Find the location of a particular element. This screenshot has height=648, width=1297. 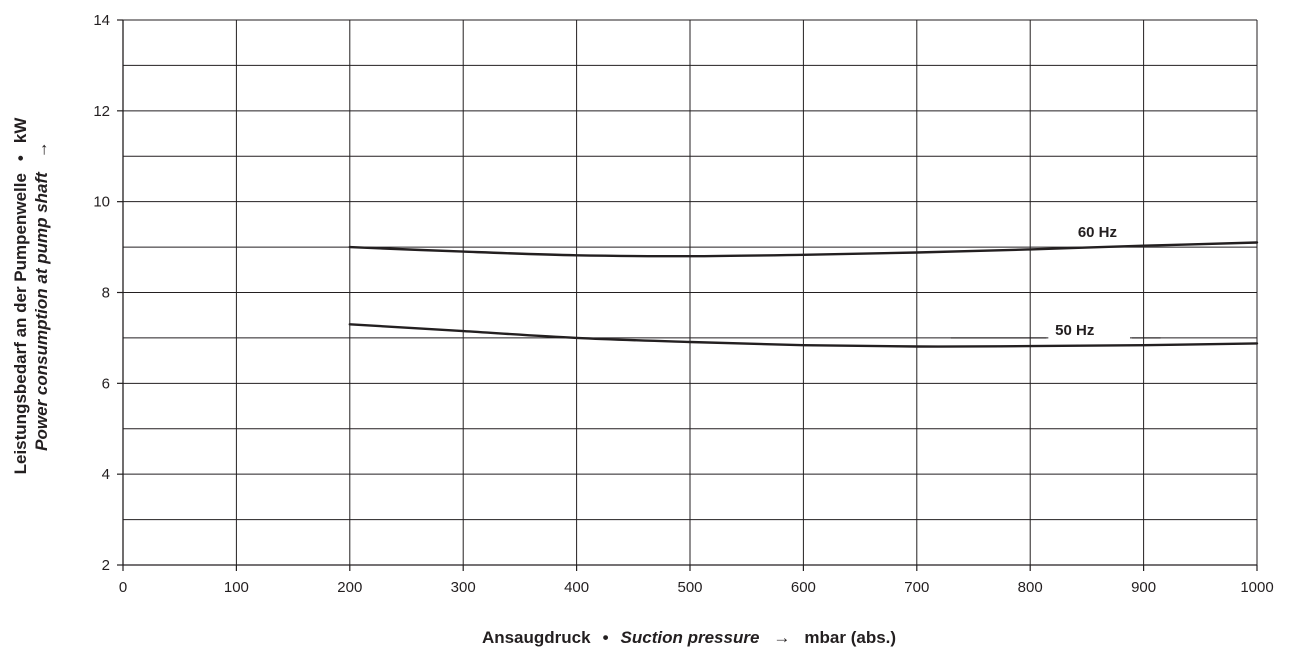

y-tick-label: 14 is located at coordinates (101, 20).